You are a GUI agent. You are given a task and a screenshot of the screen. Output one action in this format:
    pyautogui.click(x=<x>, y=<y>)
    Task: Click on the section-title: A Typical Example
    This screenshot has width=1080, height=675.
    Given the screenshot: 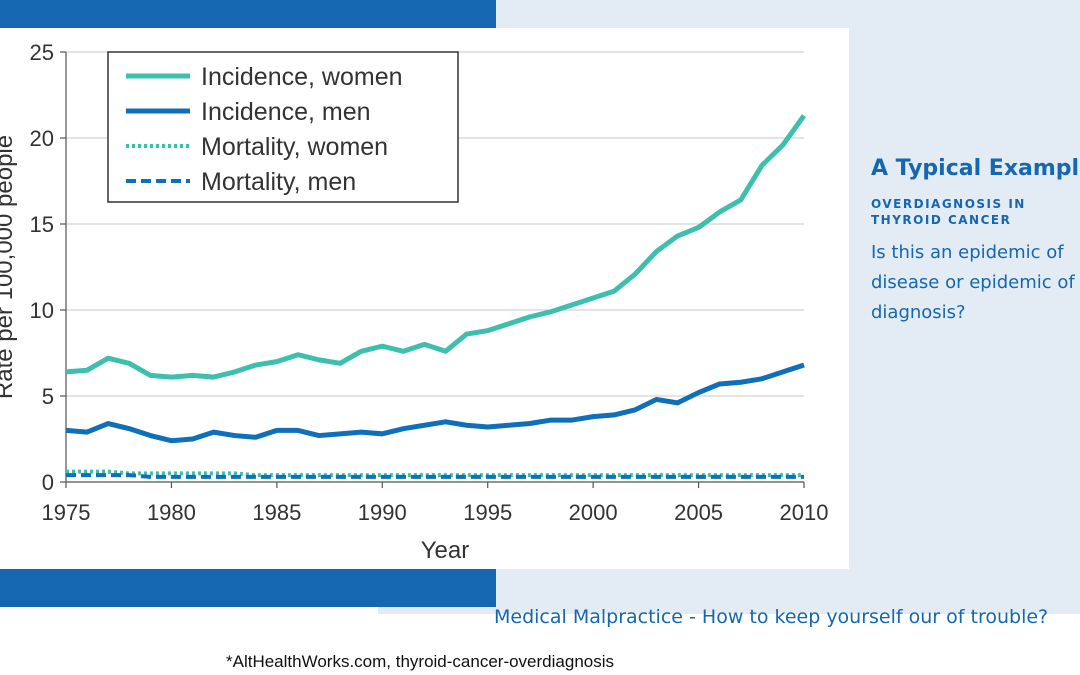 What is the action you would take?
    pyautogui.click(x=975, y=168)
    